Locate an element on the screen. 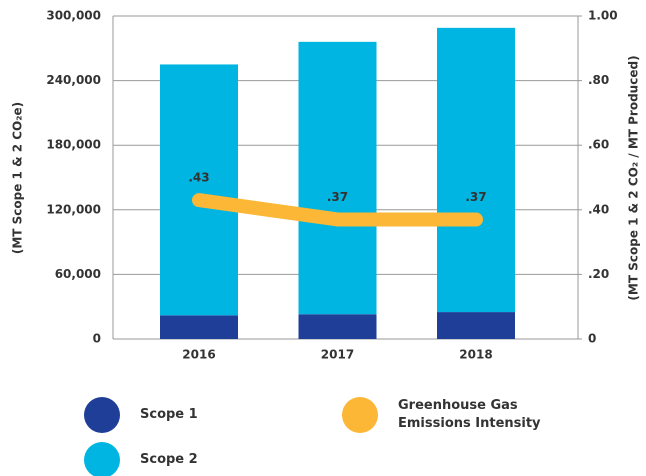 This screenshot has width=646, height=476. x-tick-label: 2017 is located at coordinates (337, 355).